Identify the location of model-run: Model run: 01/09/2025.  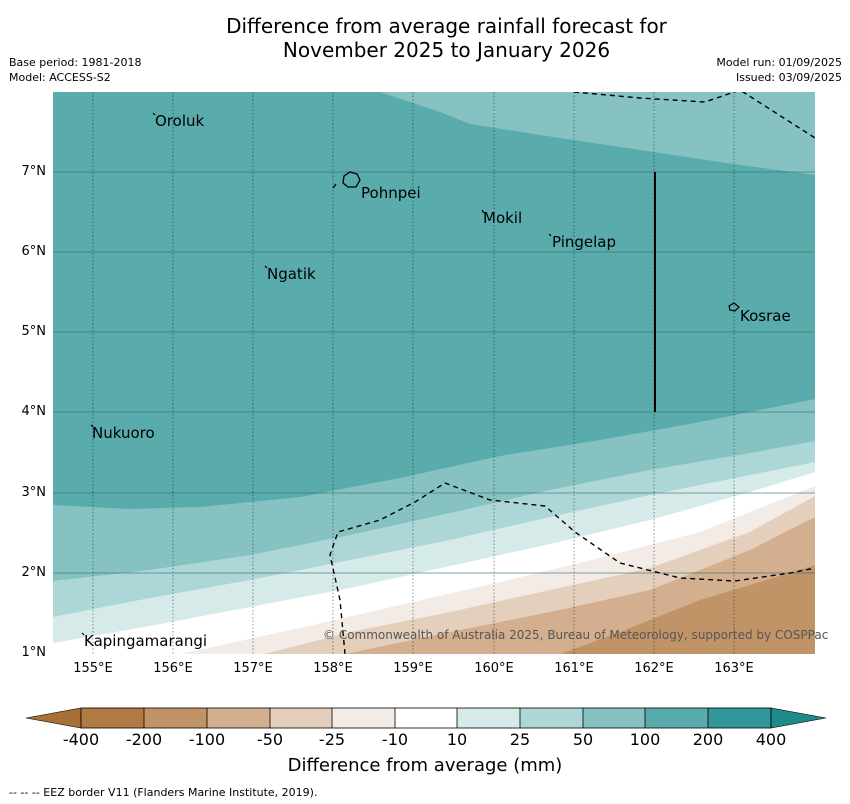
(779, 62).